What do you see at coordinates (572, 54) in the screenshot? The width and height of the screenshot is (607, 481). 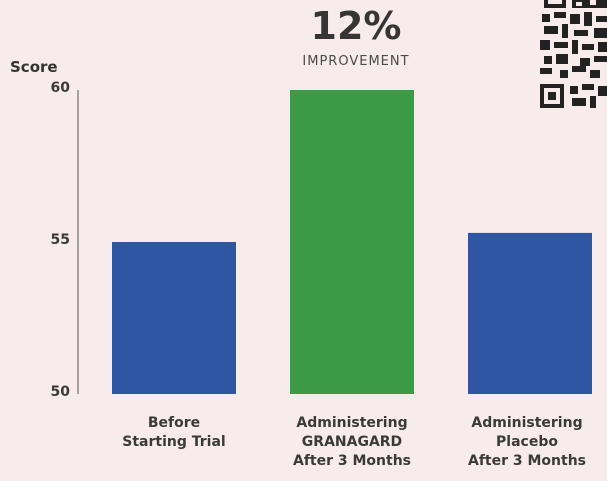 I see `qr-code-icon` at bounding box center [572, 54].